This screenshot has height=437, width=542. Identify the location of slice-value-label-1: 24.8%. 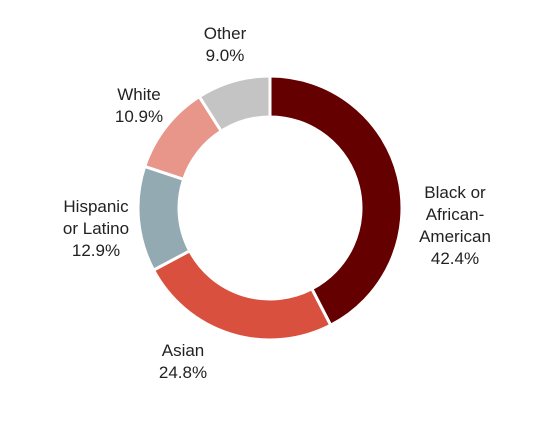
(183, 372).